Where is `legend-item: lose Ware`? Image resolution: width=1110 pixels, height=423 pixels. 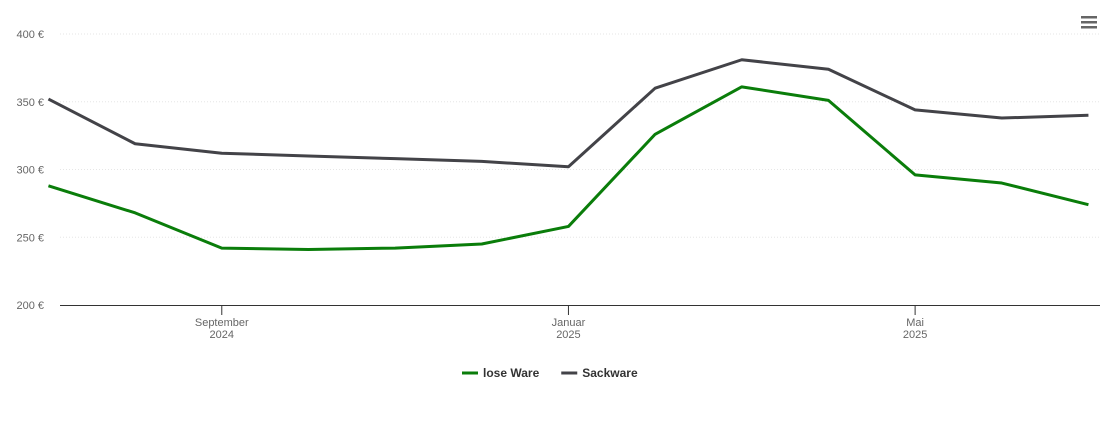
legend-item: lose Ware is located at coordinates (501, 373).